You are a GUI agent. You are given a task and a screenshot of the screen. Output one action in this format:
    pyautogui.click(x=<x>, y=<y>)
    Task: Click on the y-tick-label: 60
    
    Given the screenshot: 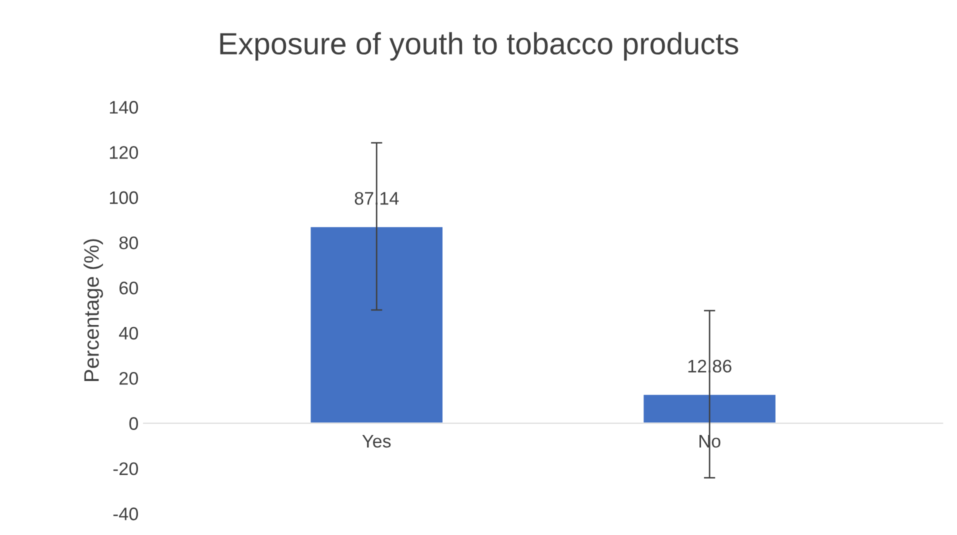 What is the action you would take?
    pyautogui.click(x=129, y=288)
    